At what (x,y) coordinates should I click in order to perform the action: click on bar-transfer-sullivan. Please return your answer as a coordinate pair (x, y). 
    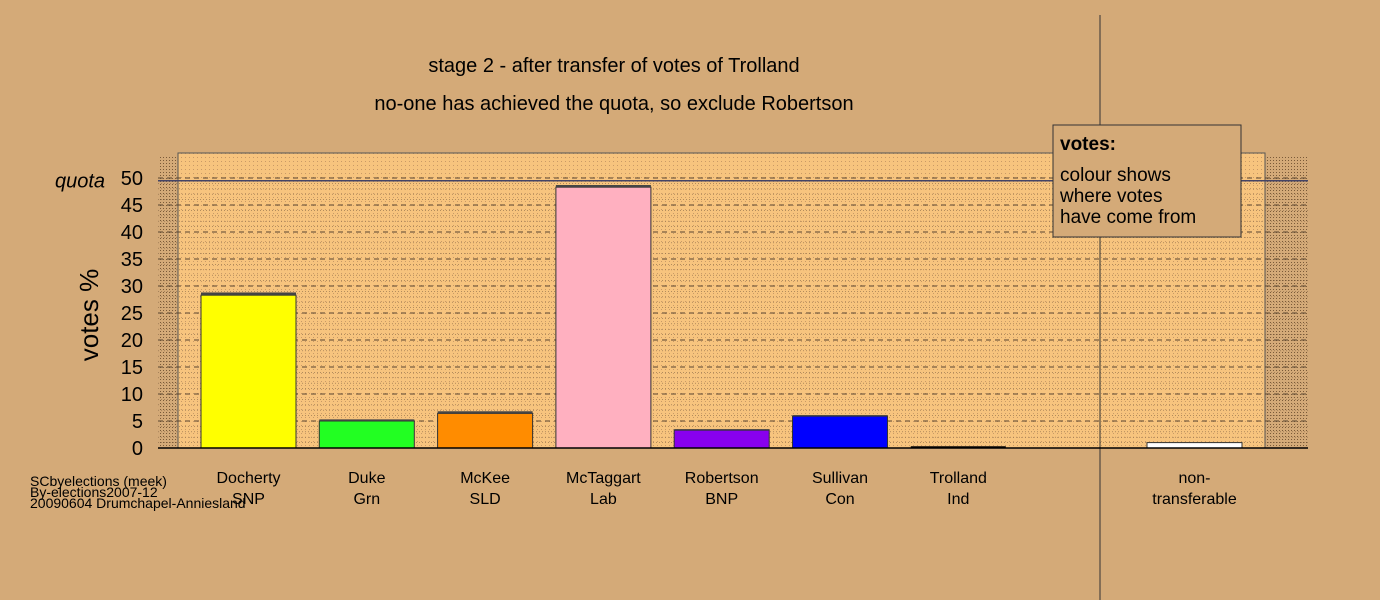
    Looking at the image, I should click on (840, 416).